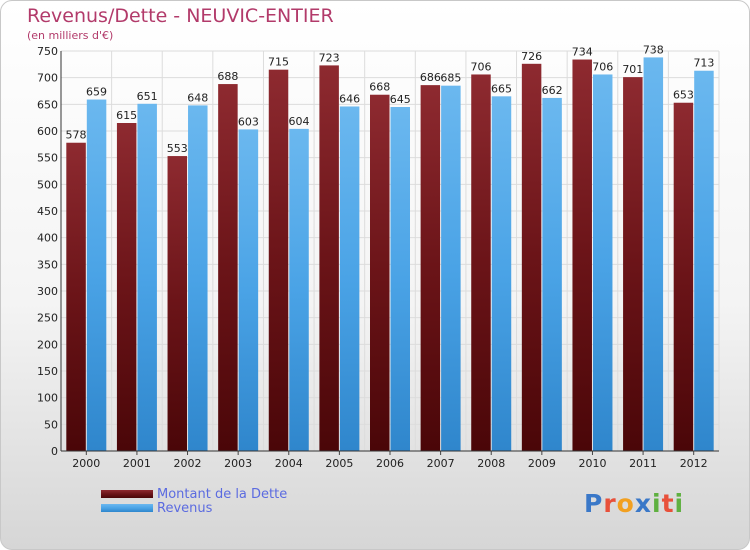  Describe the element at coordinates (582, 52) in the screenshot. I see `dette-value-label: 734` at that location.